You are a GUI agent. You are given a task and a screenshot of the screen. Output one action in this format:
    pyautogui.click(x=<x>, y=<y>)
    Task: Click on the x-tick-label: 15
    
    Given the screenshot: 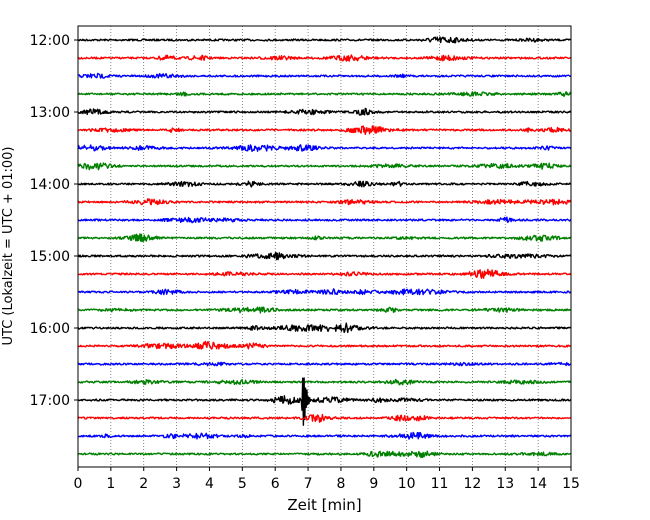 What is the action you would take?
    pyautogui.click(x=571, y=484)
    